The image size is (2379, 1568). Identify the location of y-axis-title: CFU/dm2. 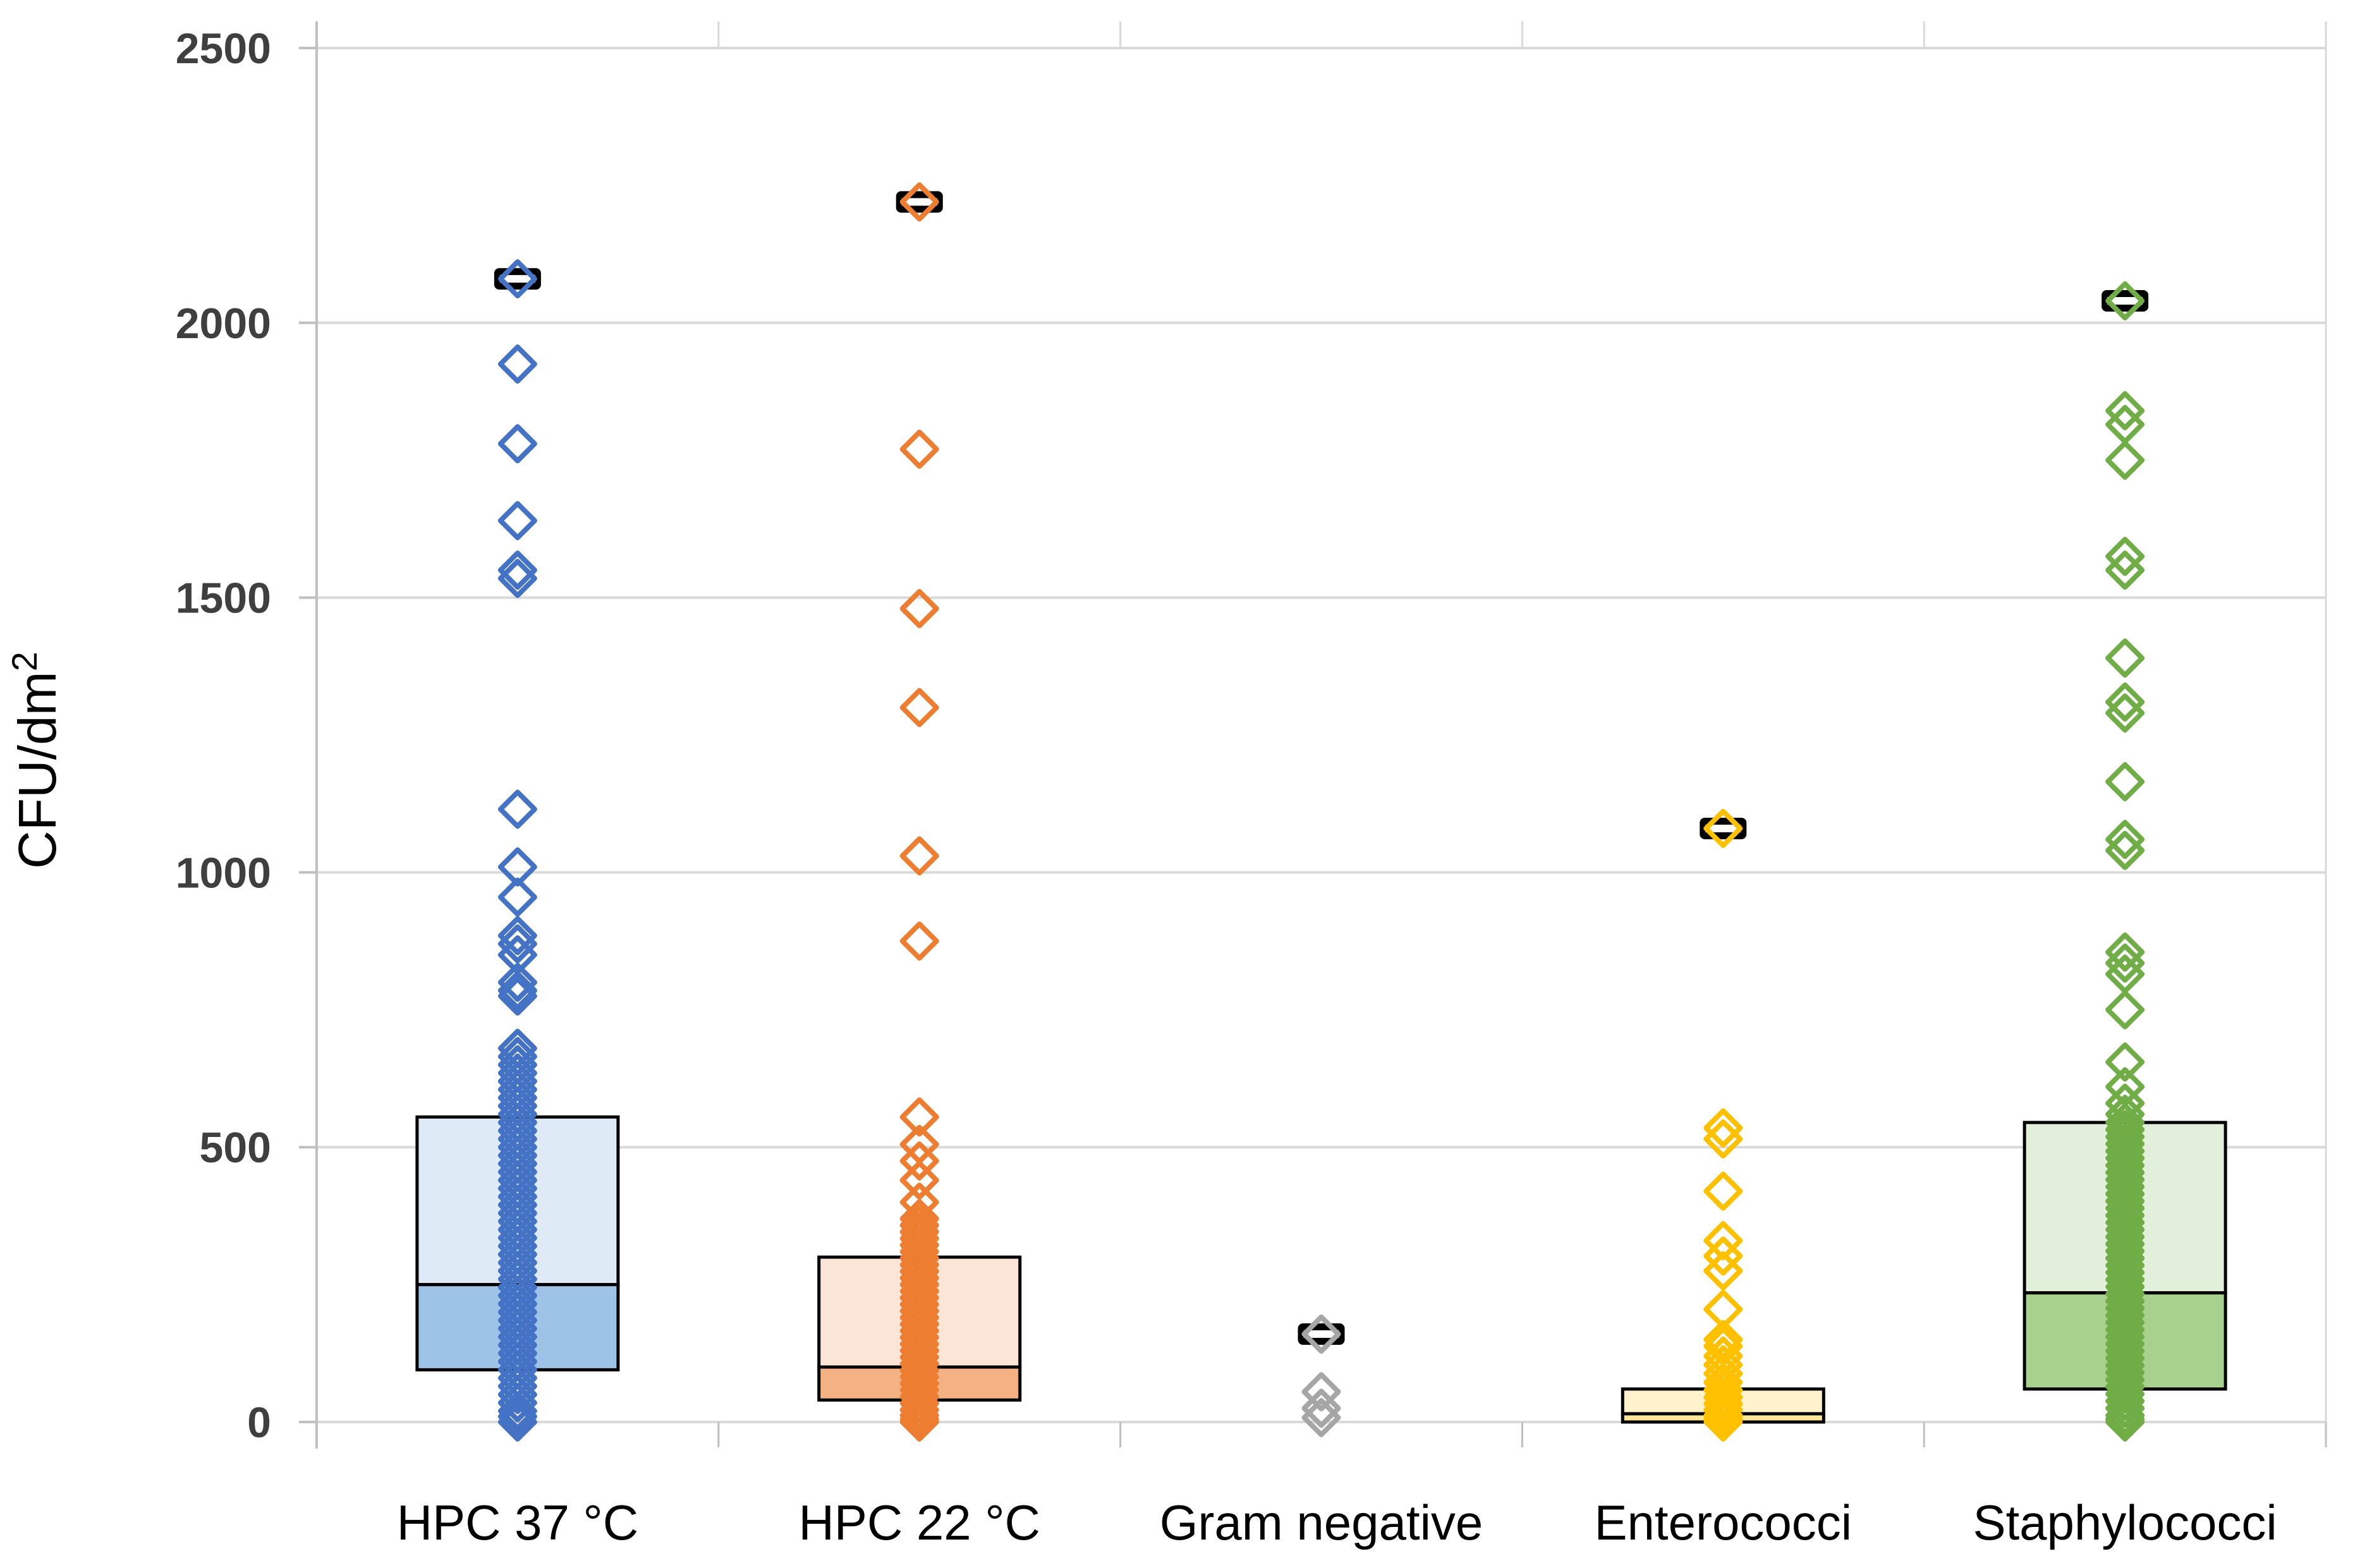
(35, 760).